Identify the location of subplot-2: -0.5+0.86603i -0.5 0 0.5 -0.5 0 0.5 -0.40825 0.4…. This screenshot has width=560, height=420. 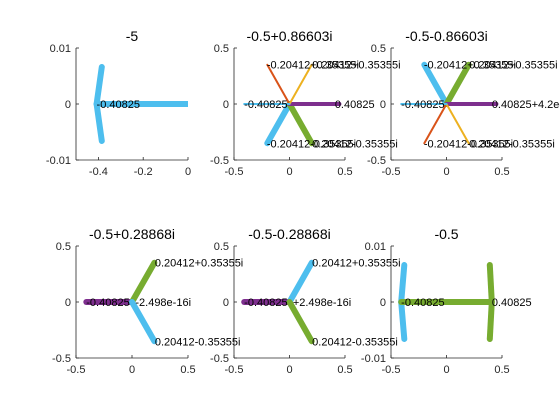
(305, 103).